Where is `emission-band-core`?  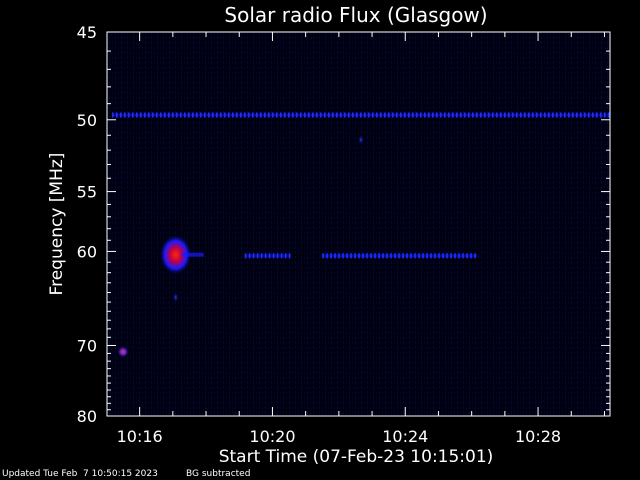 emission-band-core is located at coordinates (267, 256).